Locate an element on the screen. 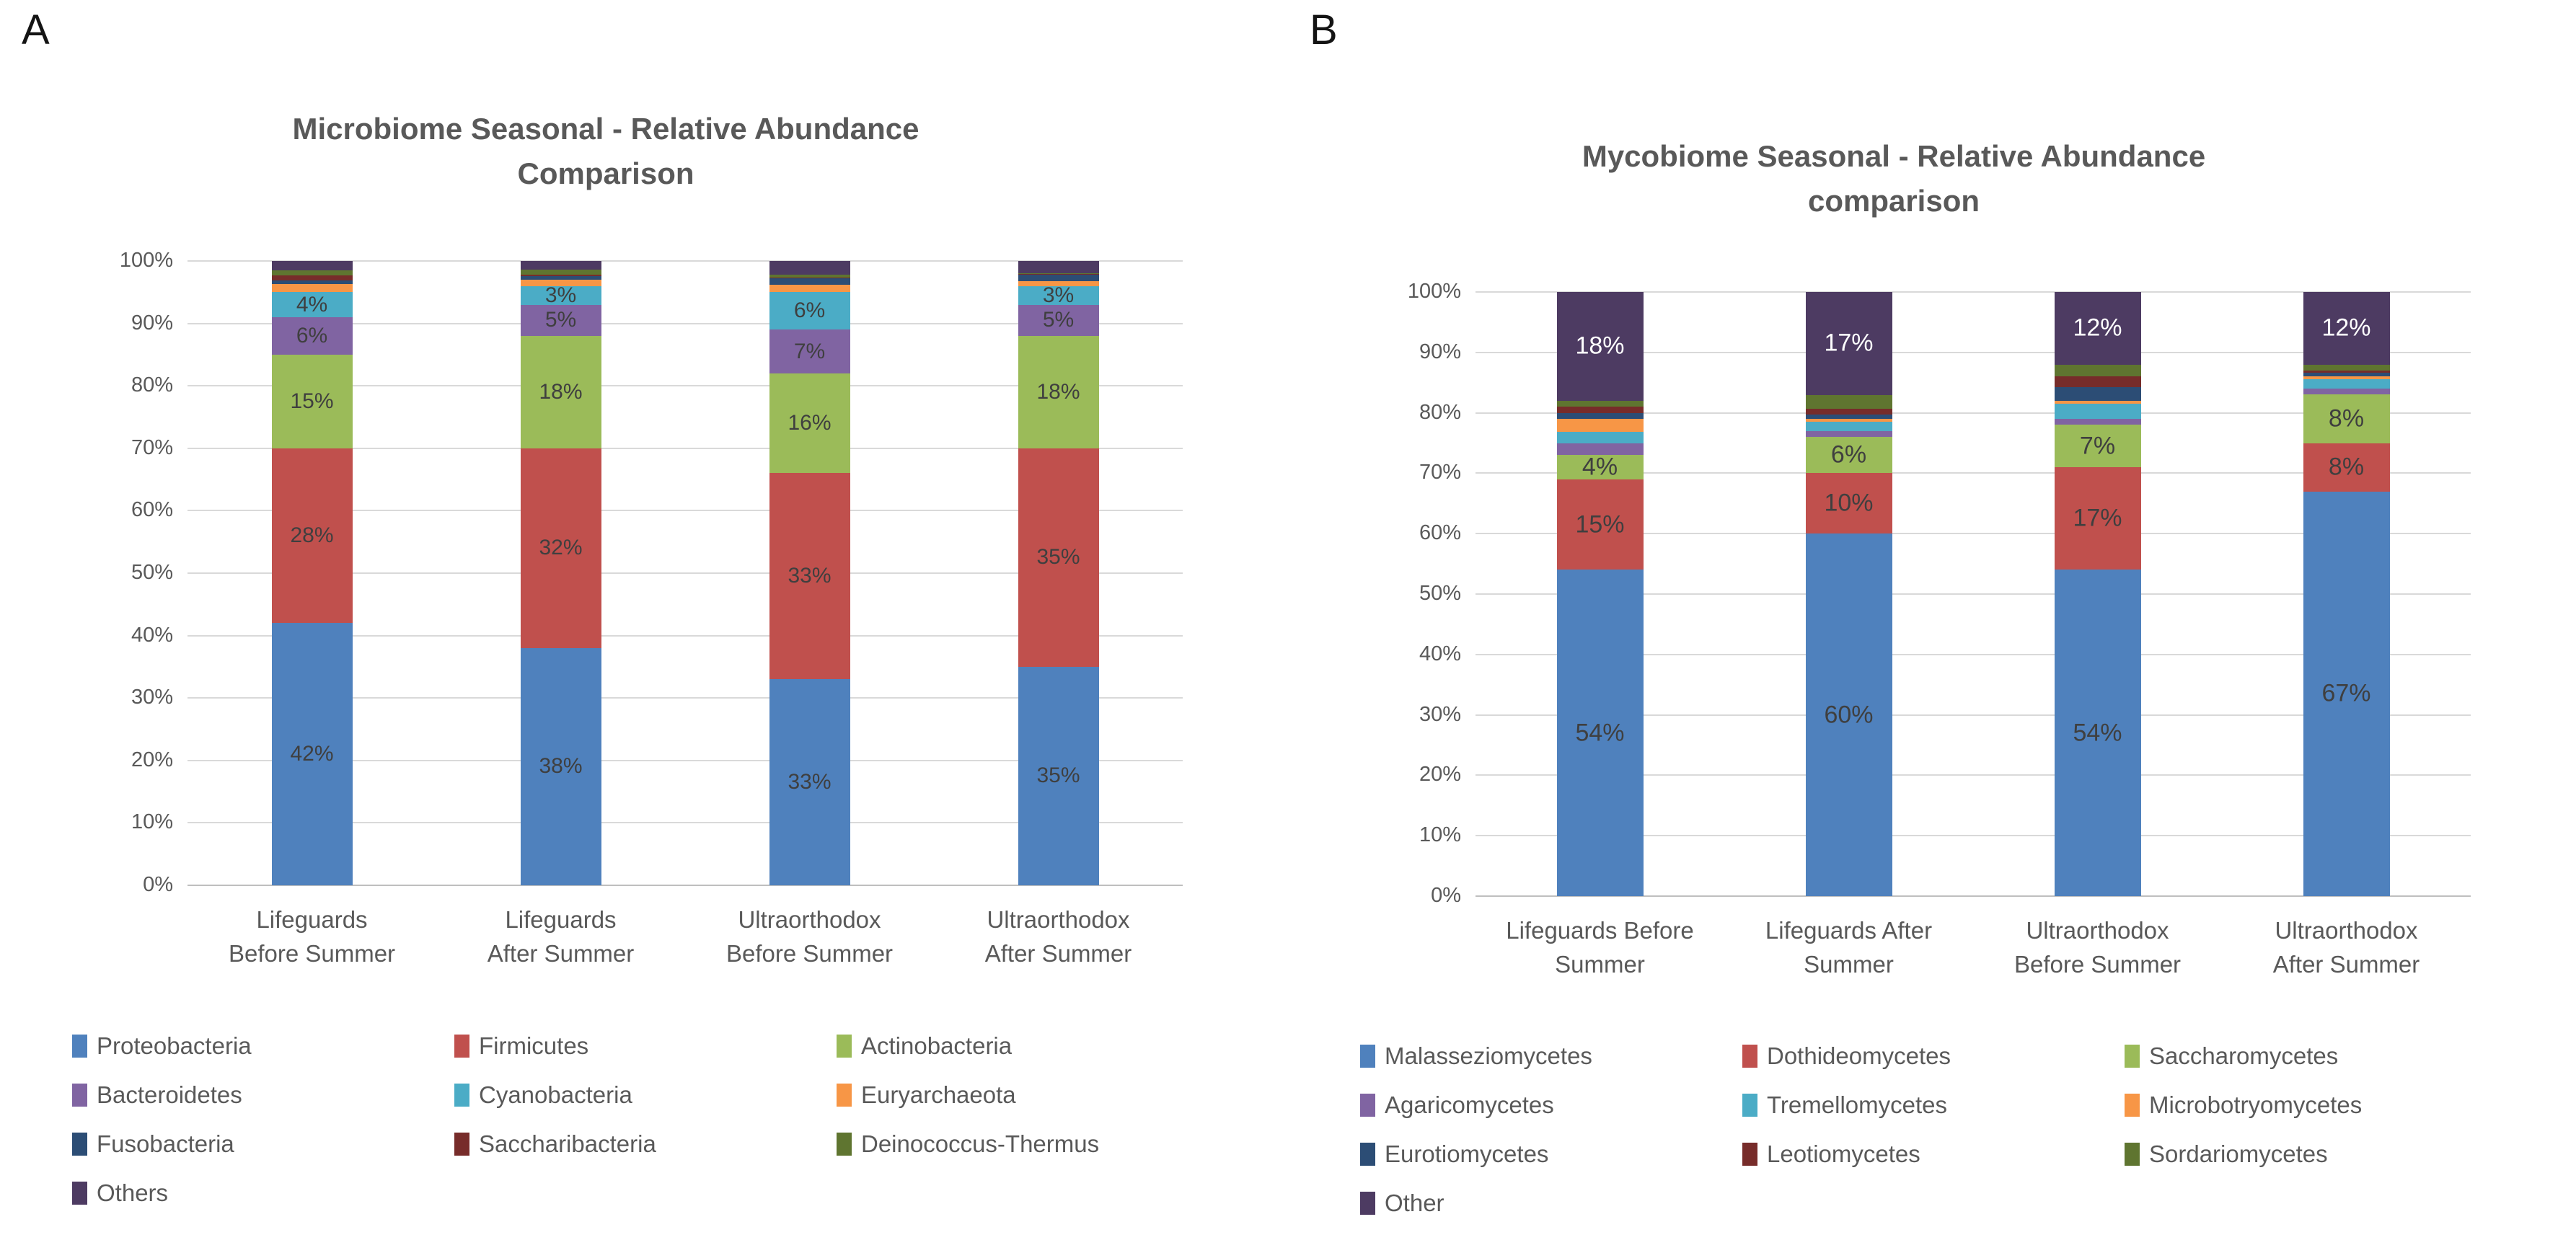  data-label: 5% is located at coordinates (560, 320).